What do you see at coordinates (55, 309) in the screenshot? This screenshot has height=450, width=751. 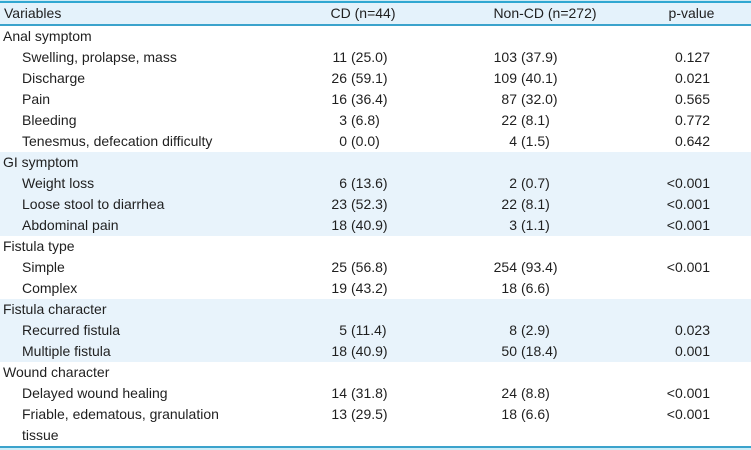 I see `section-label: Fistula character` at bounding box center [55, 309].